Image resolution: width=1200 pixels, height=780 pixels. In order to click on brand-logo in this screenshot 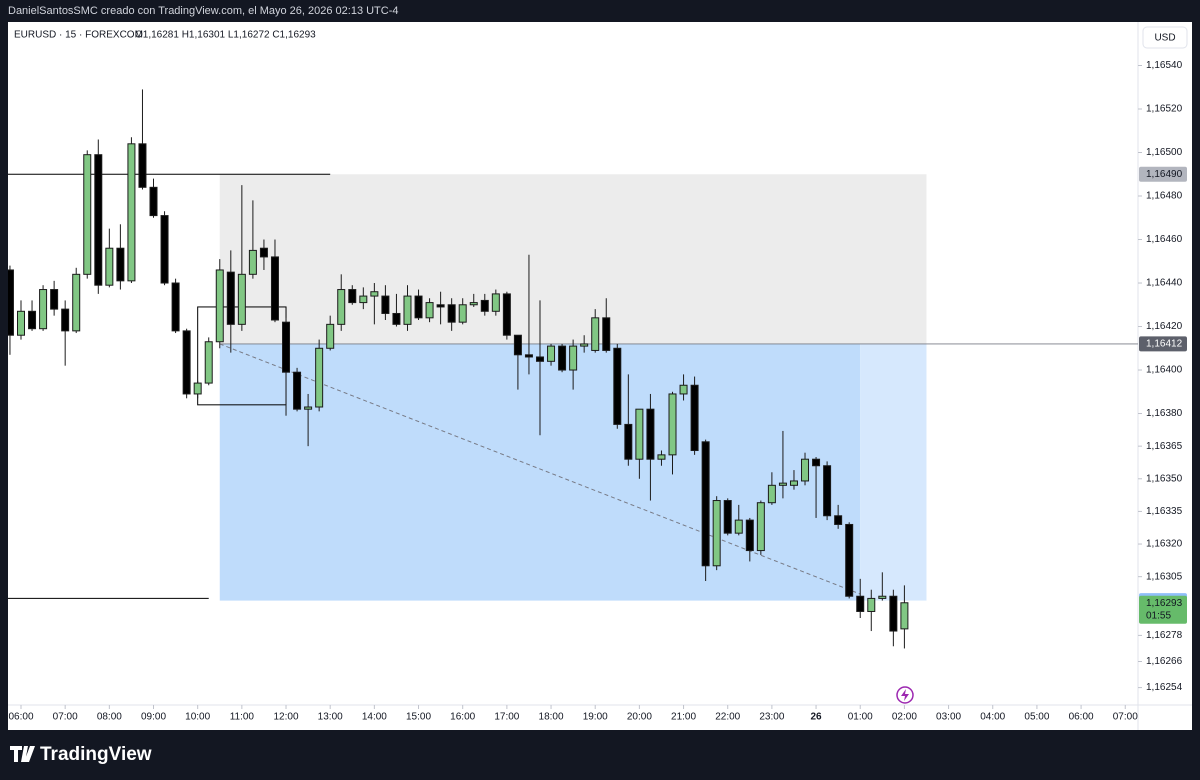, I will do `click(22, 754)`.